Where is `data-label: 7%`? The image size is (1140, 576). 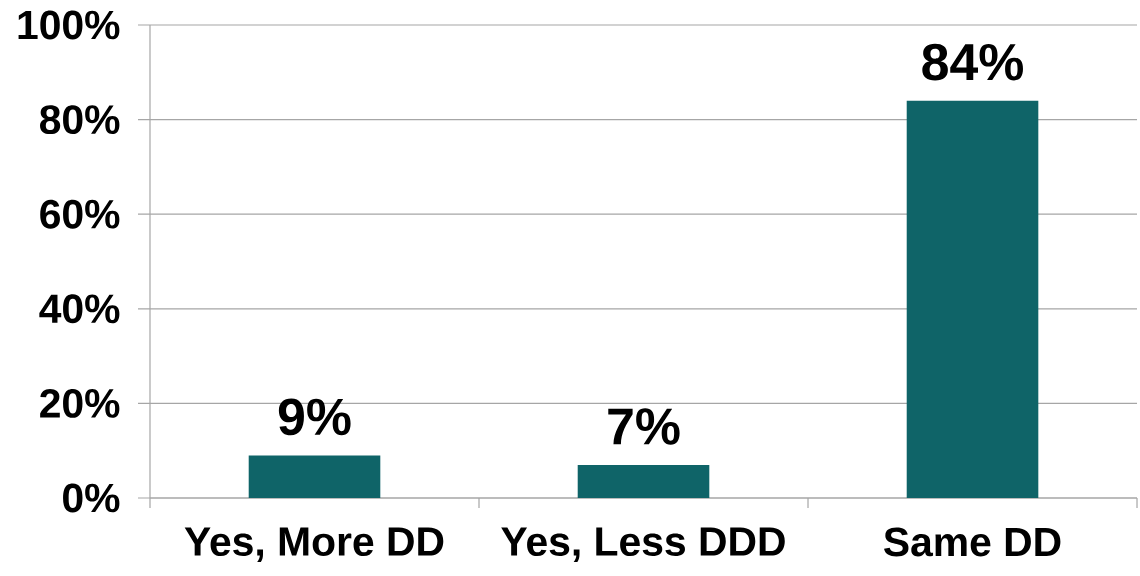 data-label: 7% is located at coordinates (644, 426).